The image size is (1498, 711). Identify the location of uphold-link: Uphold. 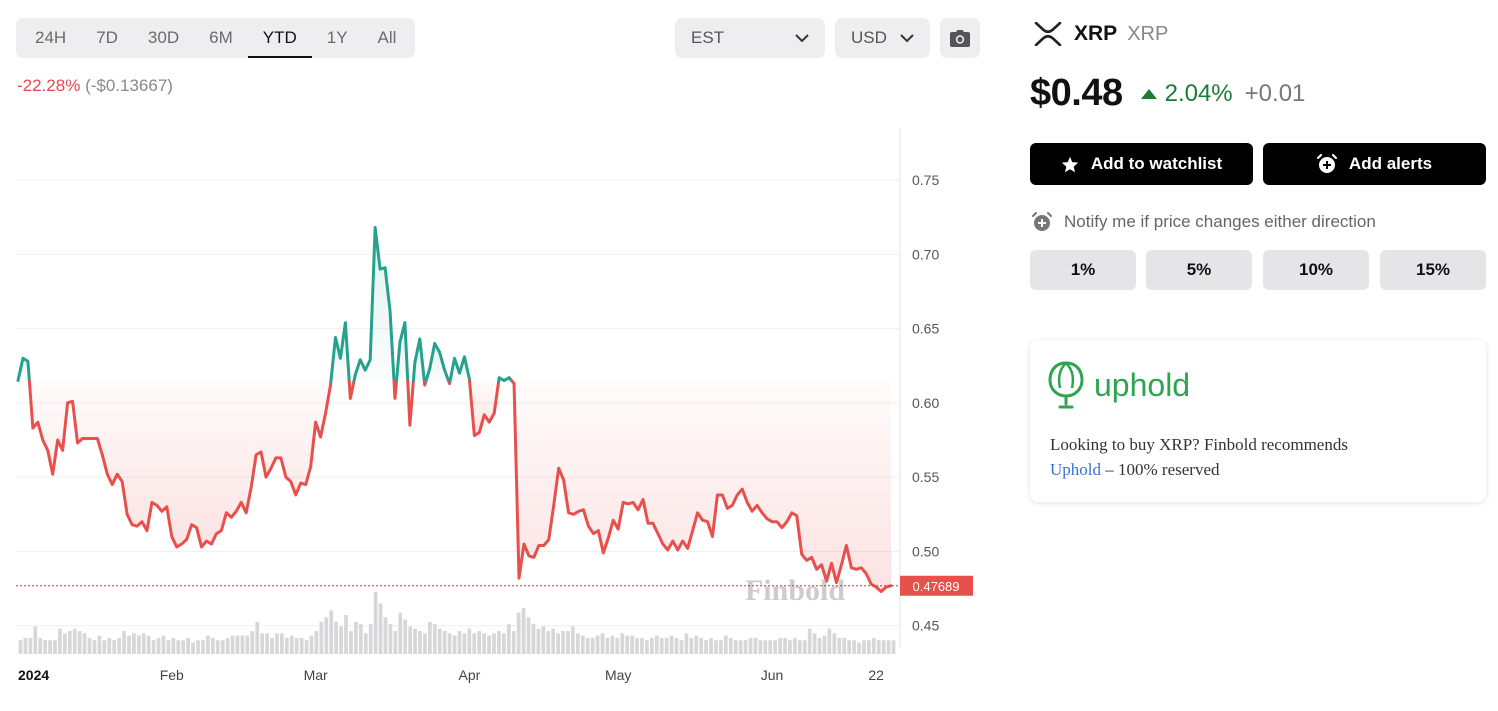
(1075, 469).